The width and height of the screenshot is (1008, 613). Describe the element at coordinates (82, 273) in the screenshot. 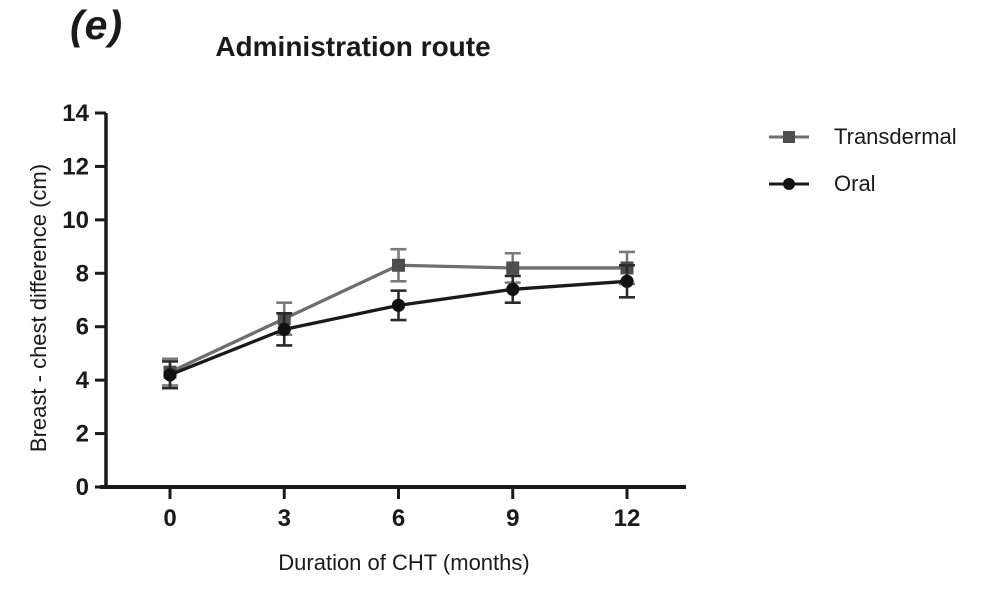

I see `y-tick-label: 8` at that location.